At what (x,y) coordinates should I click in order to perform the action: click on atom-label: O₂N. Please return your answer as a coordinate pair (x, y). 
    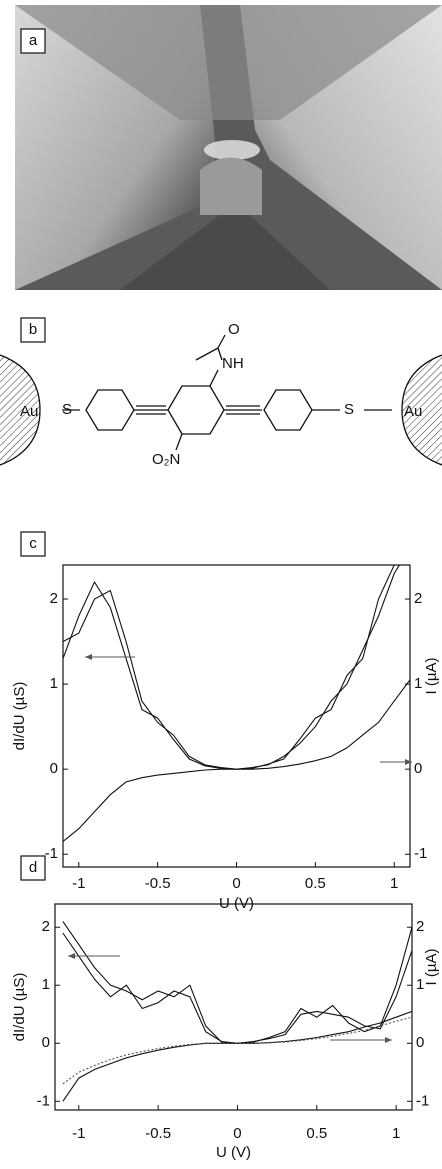
    Looking at the image, I should click on (166, 459).